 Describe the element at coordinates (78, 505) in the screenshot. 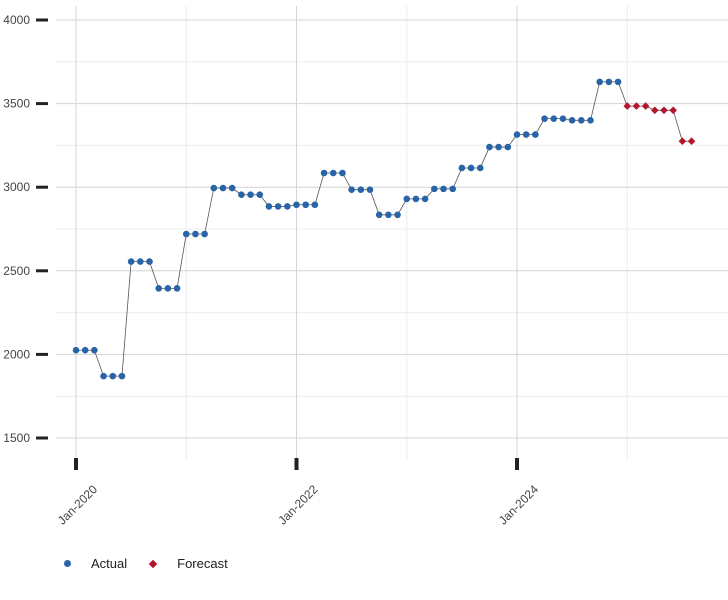

I see `x-tick-label: Jan-2020` at that location.